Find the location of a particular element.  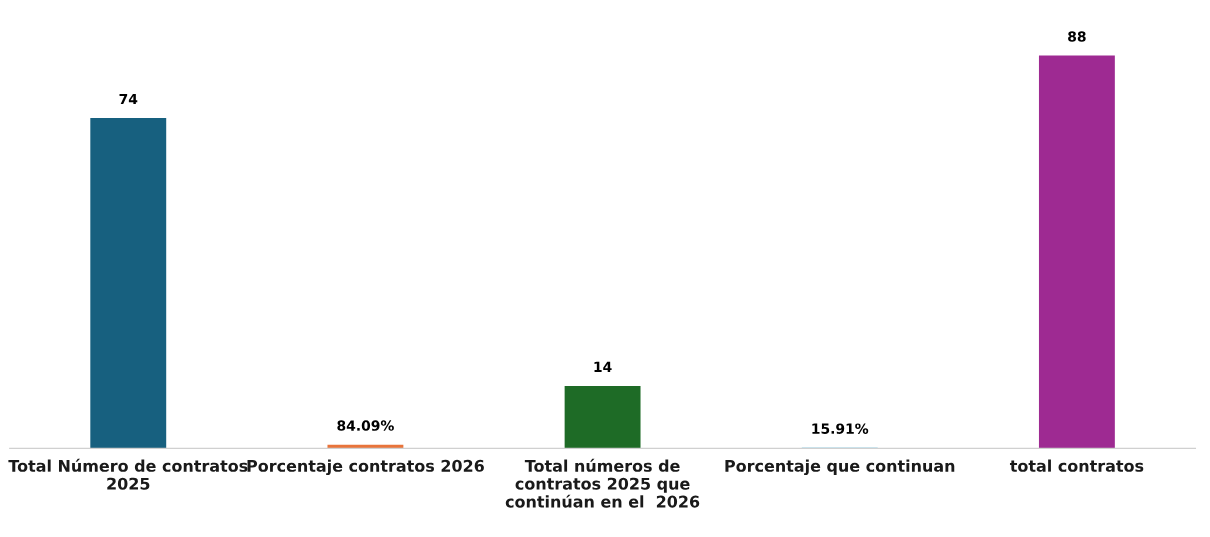

x-tick-label: Porcentaje contratos 2026 is located at coordinates (365, 467).